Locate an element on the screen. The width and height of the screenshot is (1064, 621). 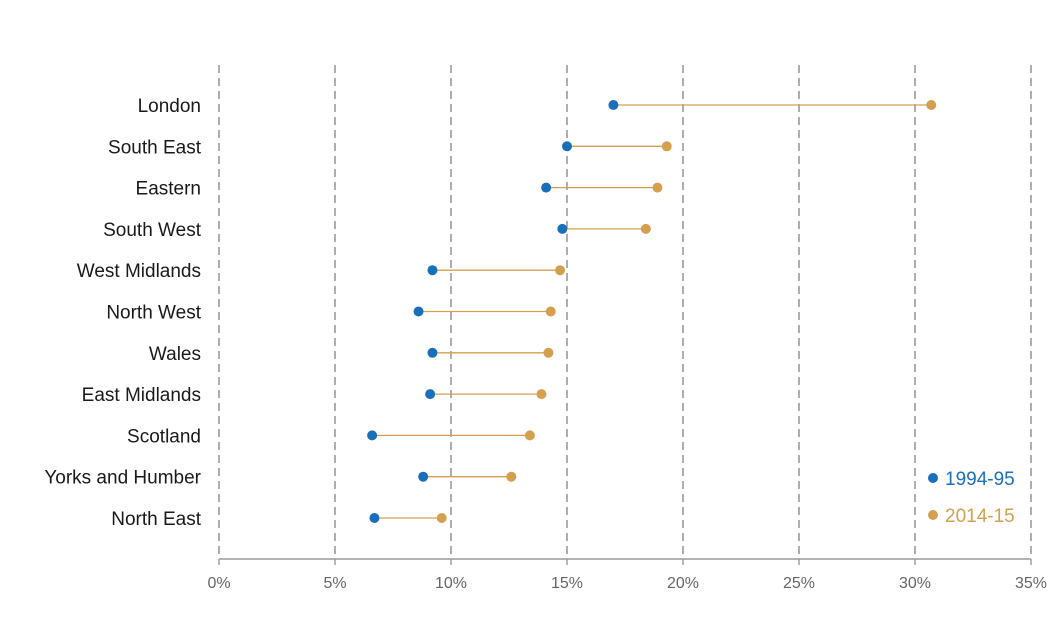
x-tick-label-2: 10% is located at coordinates (451, 583).